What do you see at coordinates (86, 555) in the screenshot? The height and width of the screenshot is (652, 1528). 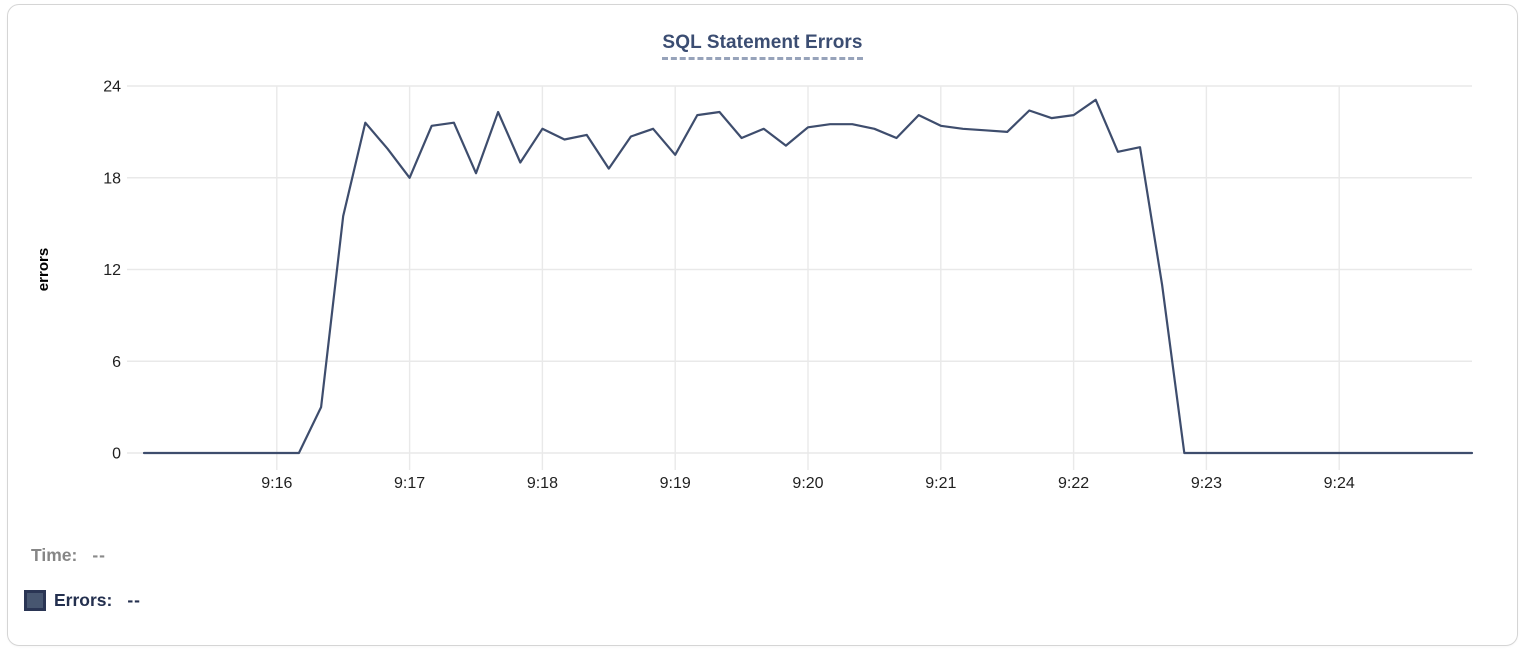 I see `legend-time-row: Time: --` at bounding box center [86, 555].